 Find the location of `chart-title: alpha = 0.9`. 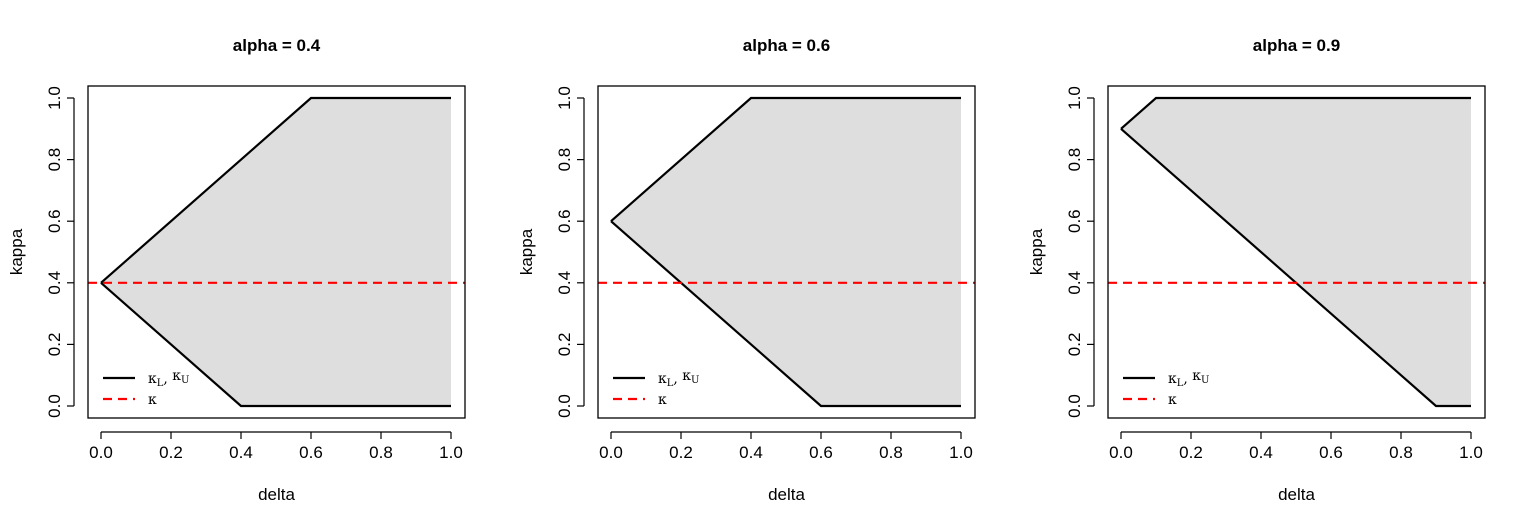

chart-title: alpha = 0.9 is located at coordinates (1296, 45).